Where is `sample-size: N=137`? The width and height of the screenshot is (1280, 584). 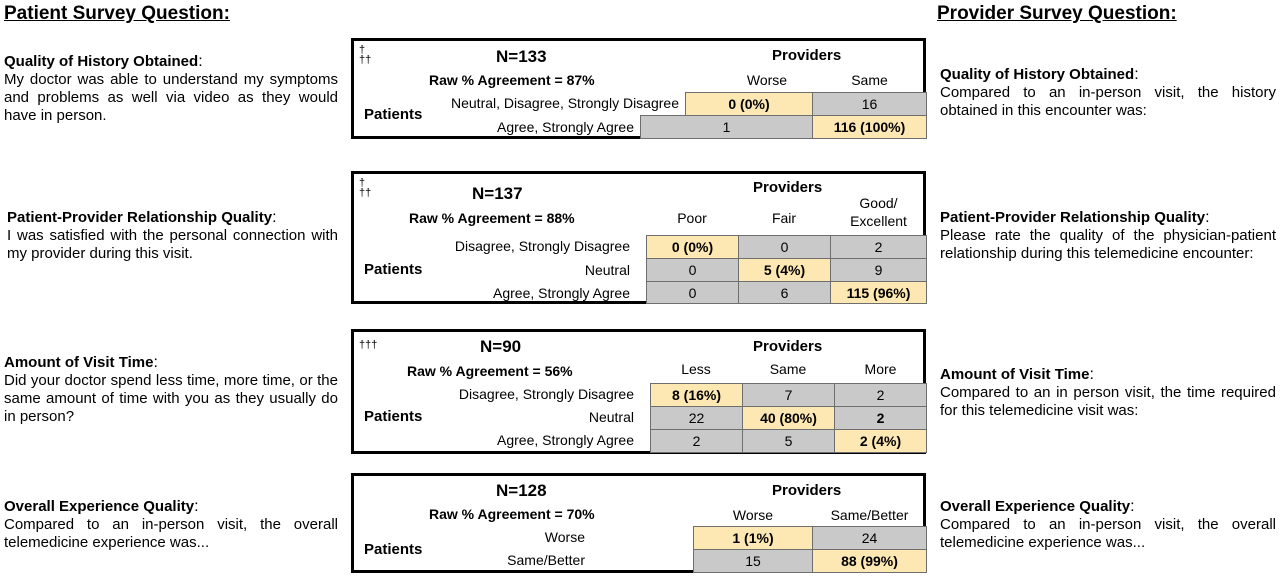 sample-size: N=137 is located at coordinates (497, 193).